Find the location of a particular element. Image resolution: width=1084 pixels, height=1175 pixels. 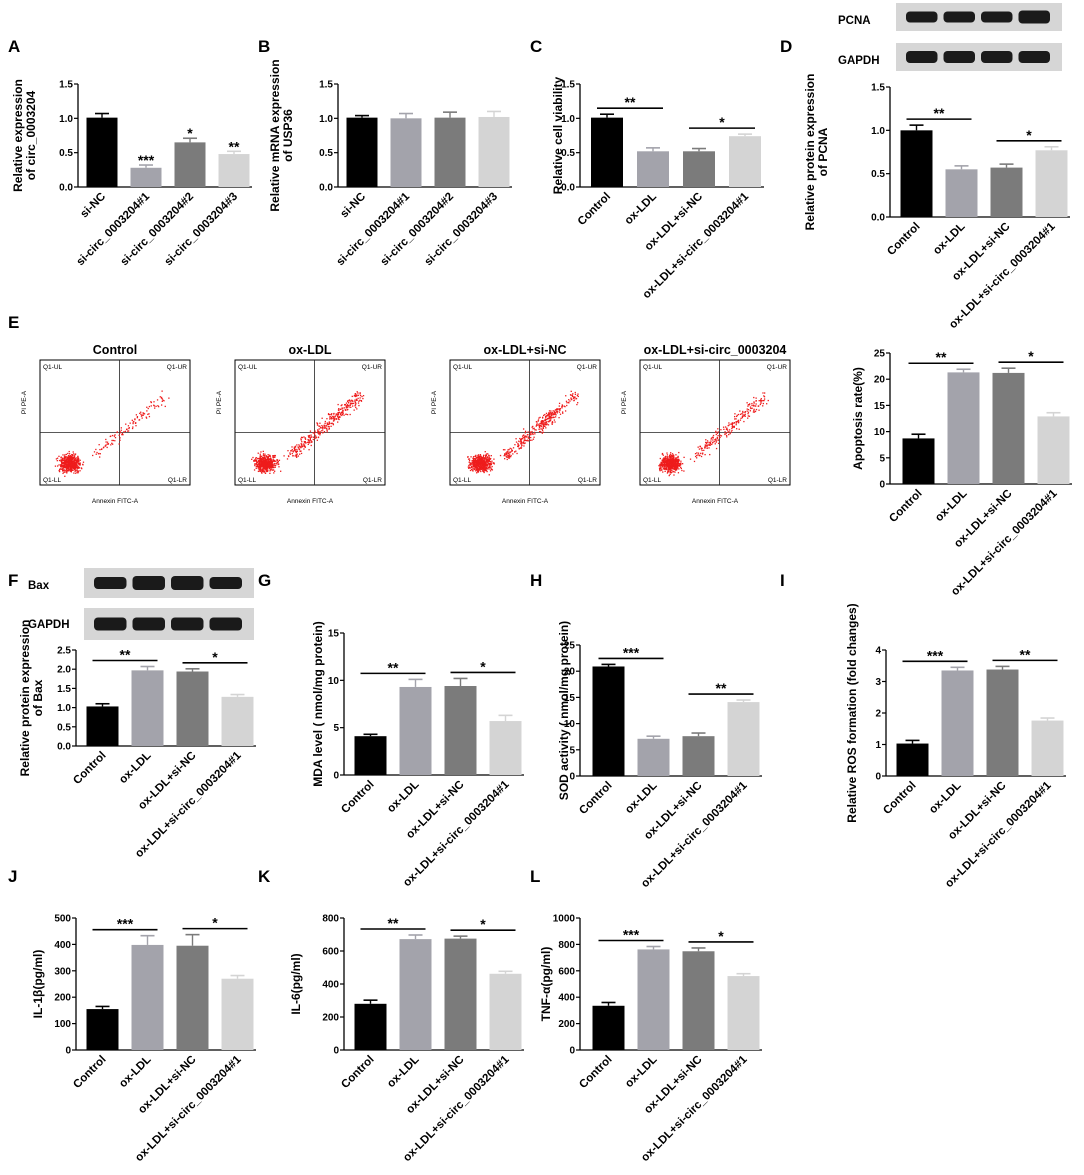

y-tick-label: 1.5 is located at coordinates (64, 689).